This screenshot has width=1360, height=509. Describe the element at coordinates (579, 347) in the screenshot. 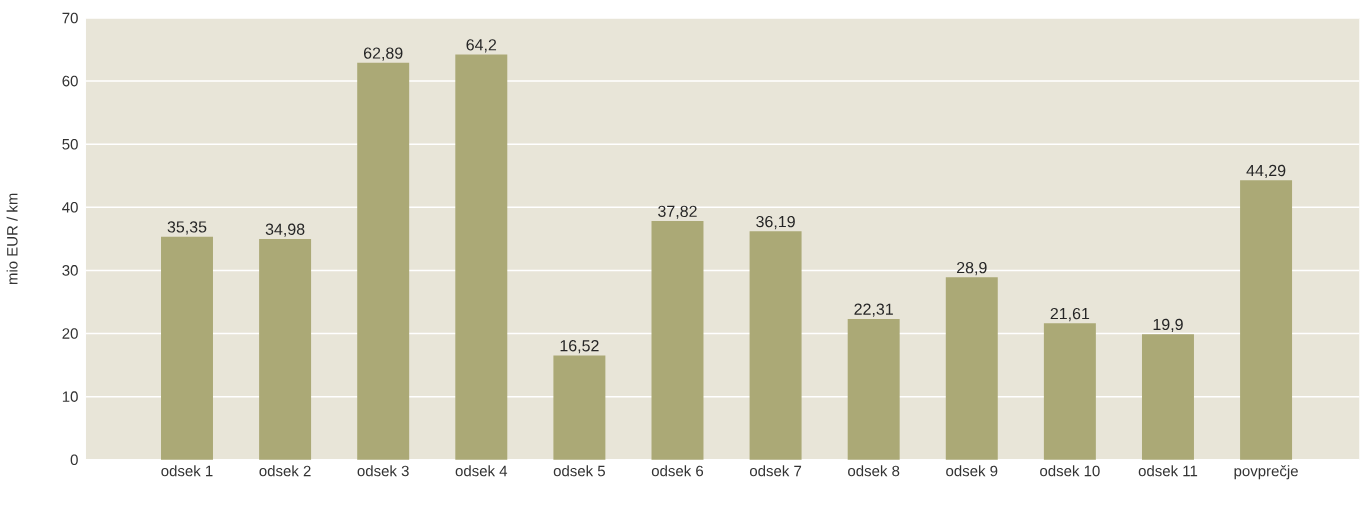

I see `data-label: 16,52` at that location.